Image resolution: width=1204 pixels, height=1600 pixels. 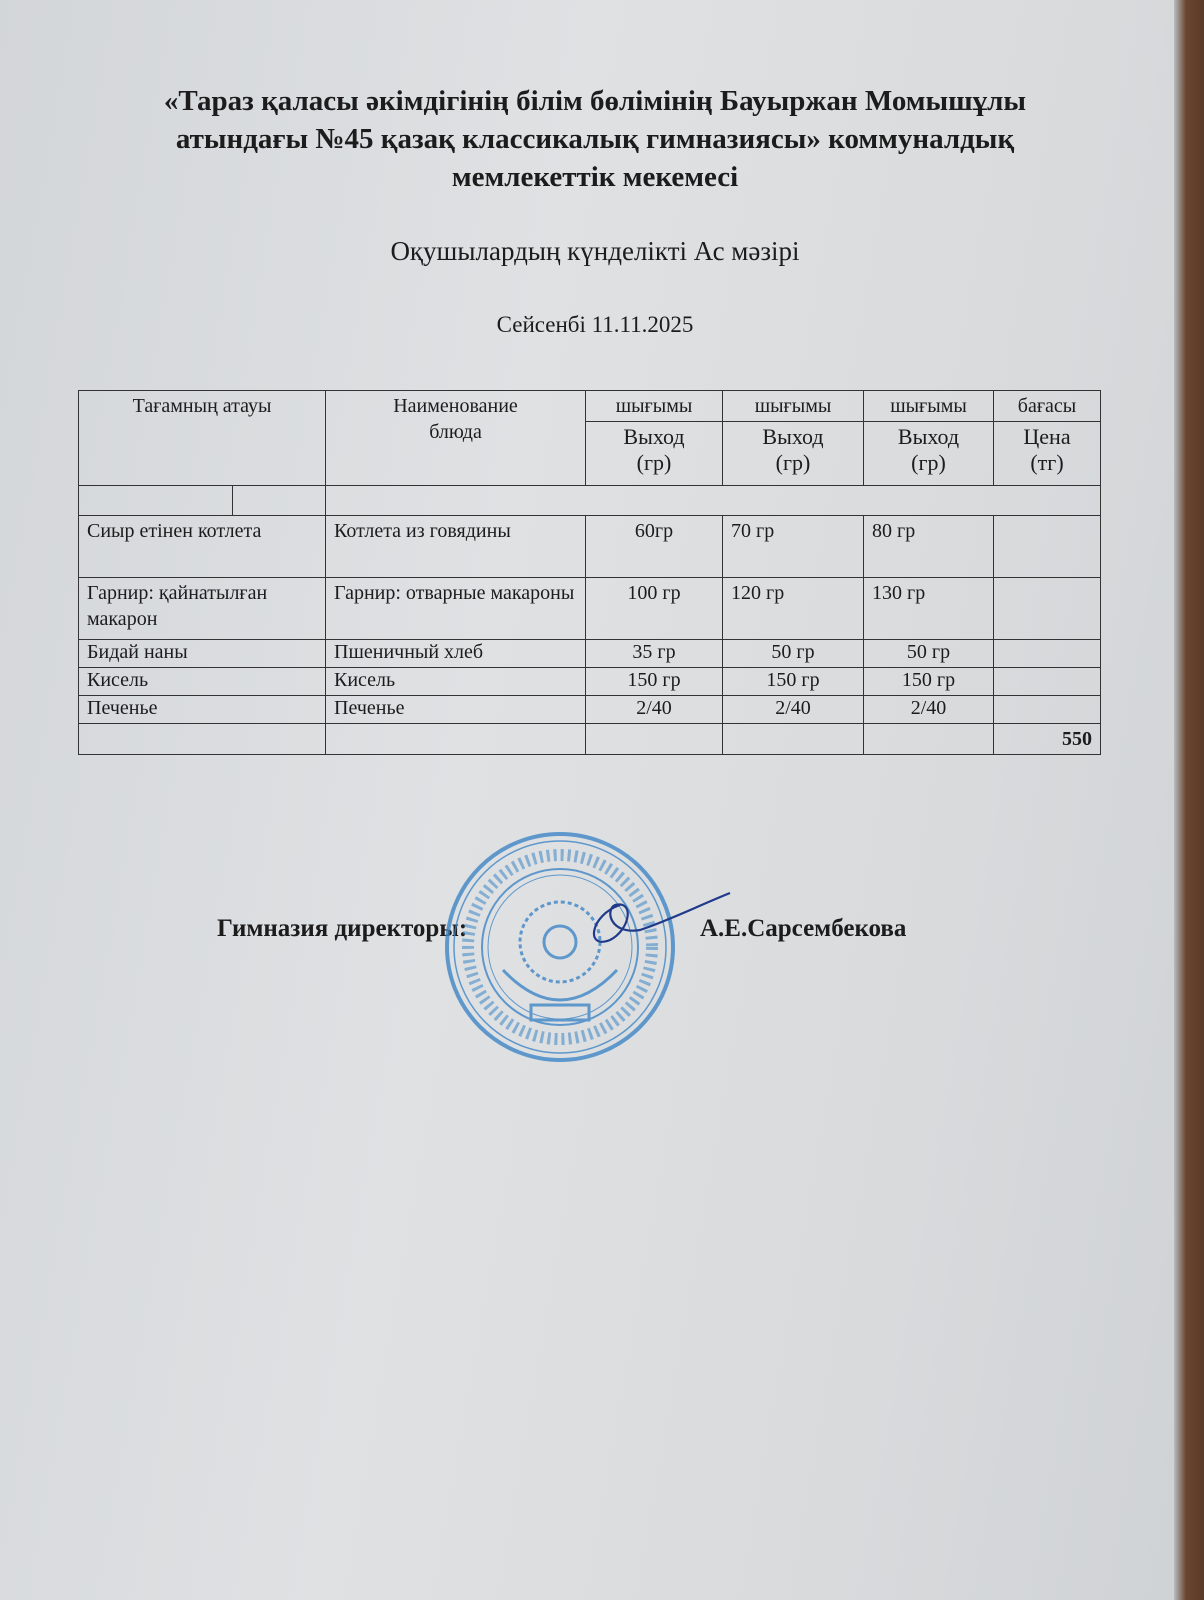 I want to click on signature-role: Гимназия директоры:, so click(x=342, y=928).